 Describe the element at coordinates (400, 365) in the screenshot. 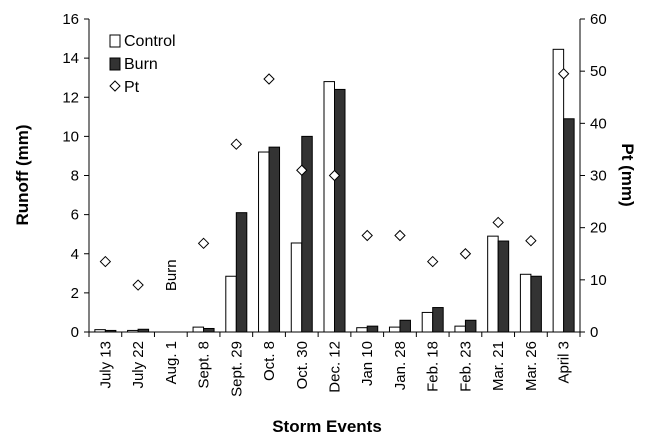

I see `x-tick-label: Jan. 28` at that location.